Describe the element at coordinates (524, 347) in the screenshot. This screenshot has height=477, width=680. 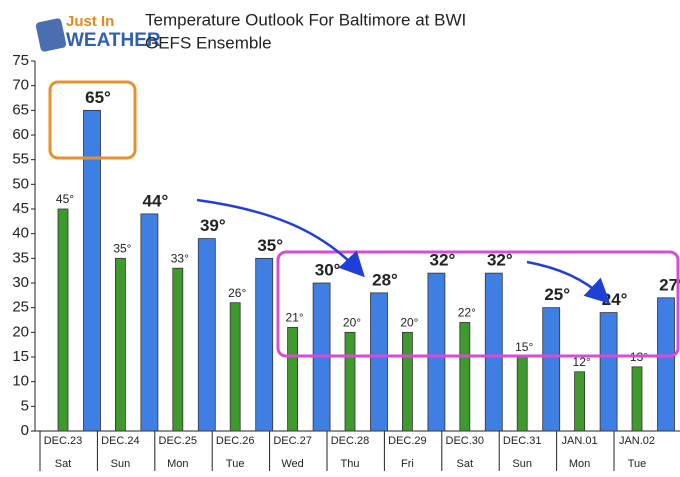
I see `data-label: 15°` at that location.